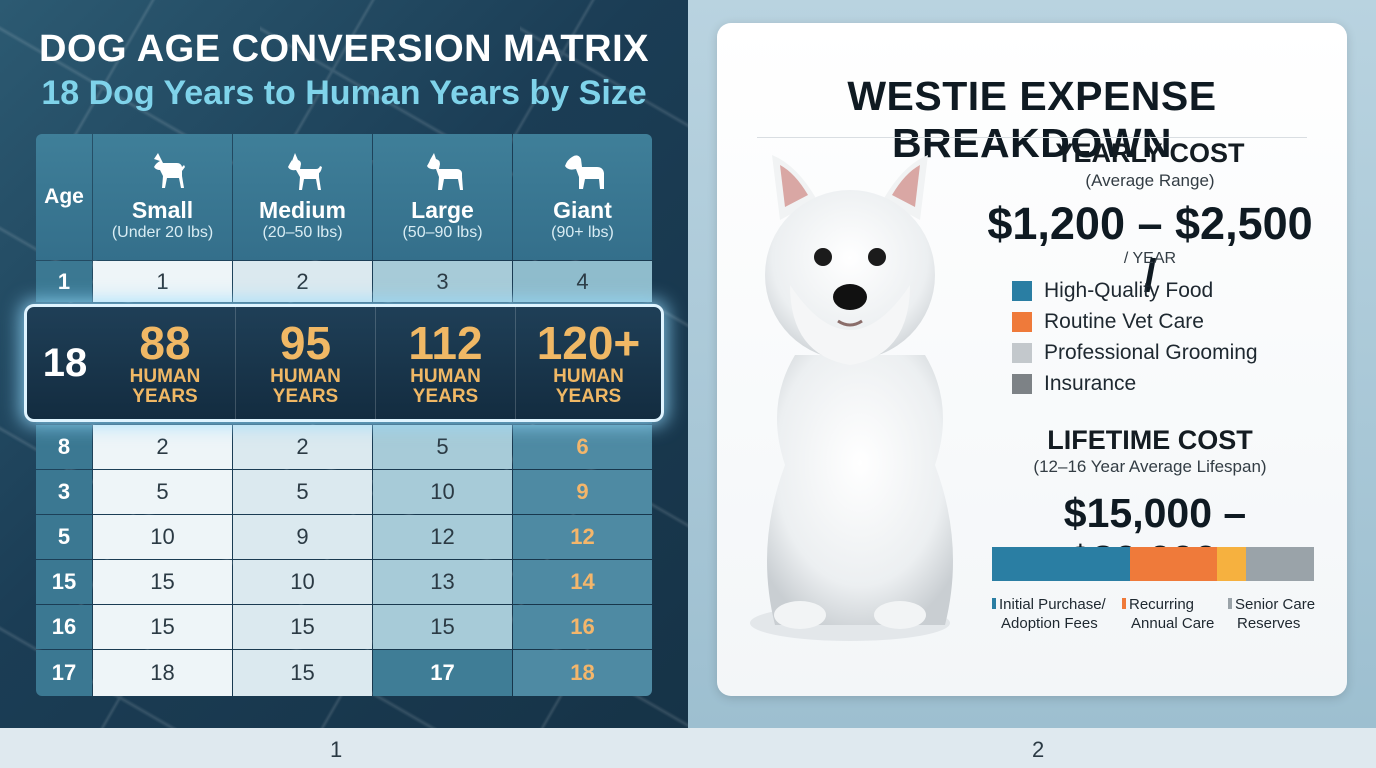 Image resolution: width=1376 pixels, height=768 pixels. Describe the element at coordinates (582, 281) in the screenshot. I see `giant-value-cell: 4` at that location.